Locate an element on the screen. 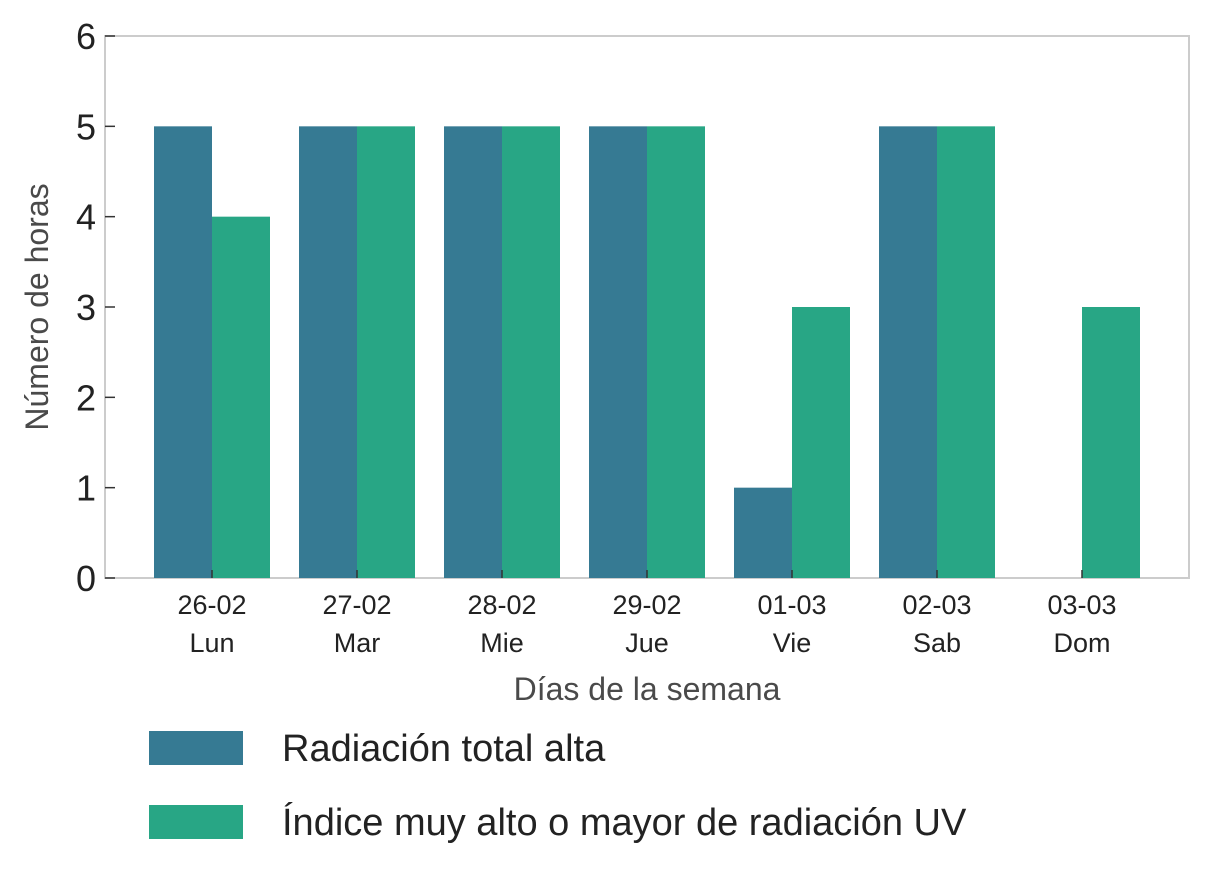 The width and height of the screenshot is (1209, 886). y-axis-ticks: 0 1 2 3 4 5 6 is located at coordinates (95, 307).